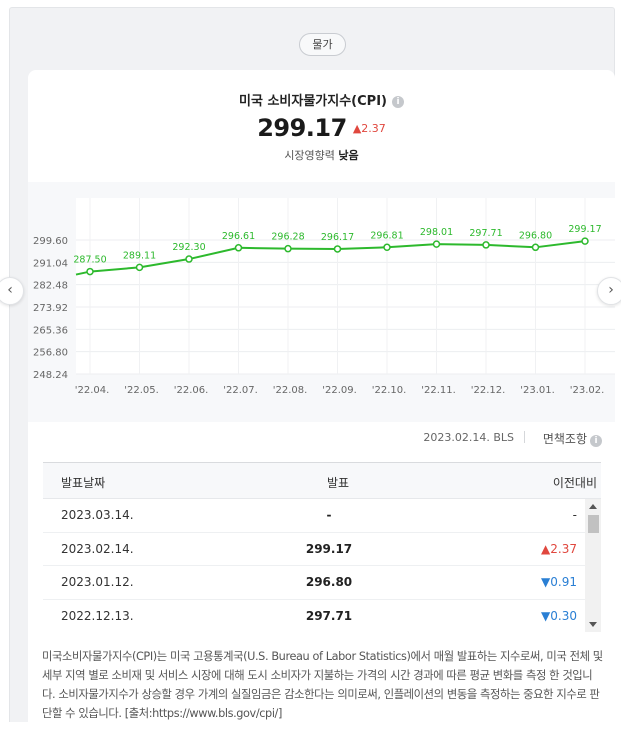 This screenshot has width=621, height=730. I want to click on row-date: 2023.03.14., so click(97, 515).